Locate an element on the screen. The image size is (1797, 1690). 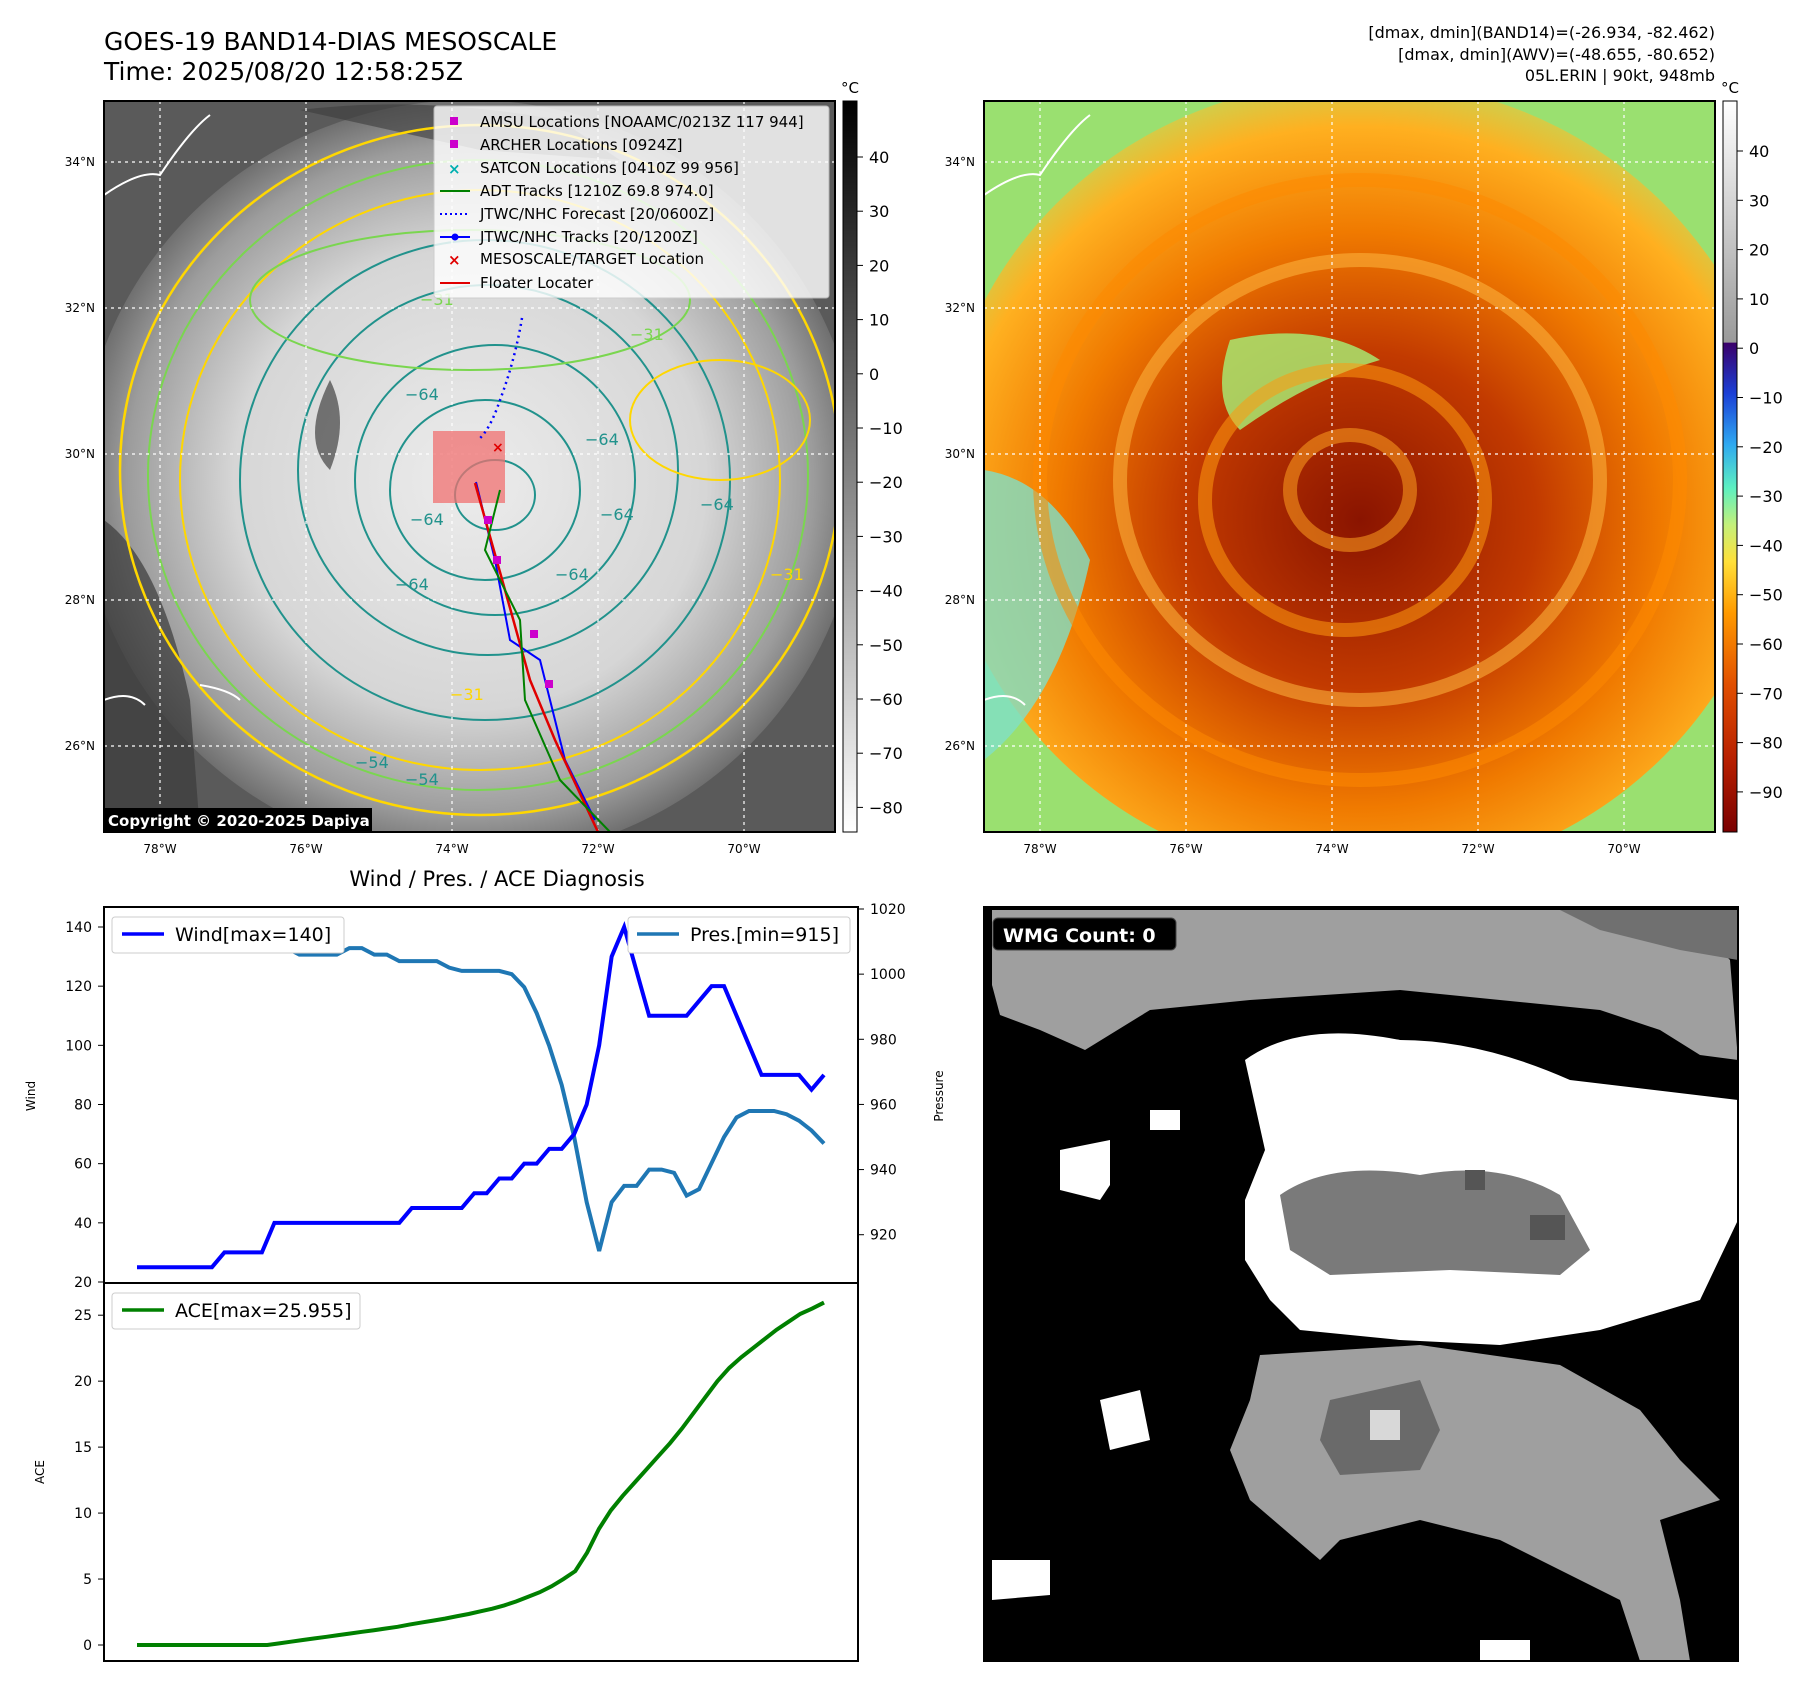
ir-colorbar-ticks: 40 30 20 10 0 −10 −20 −30 −40 −50 −60 −70 −80 is located at coordinates (880, 482).